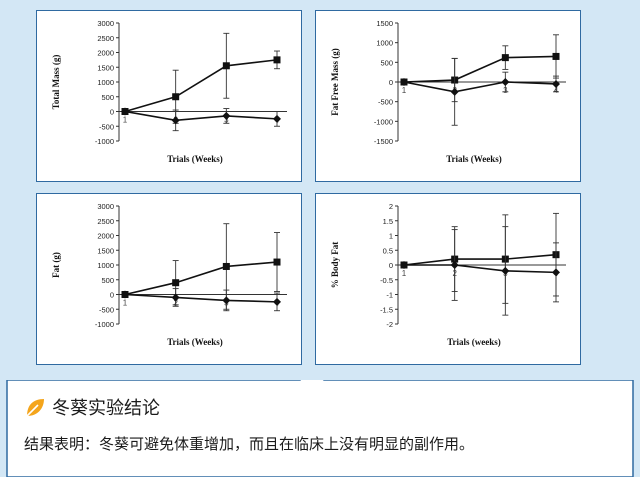 Image resolution: width=640 pixels, height=477 pixels. I want to click on y-tick-label: -1500, so click(383, 141).